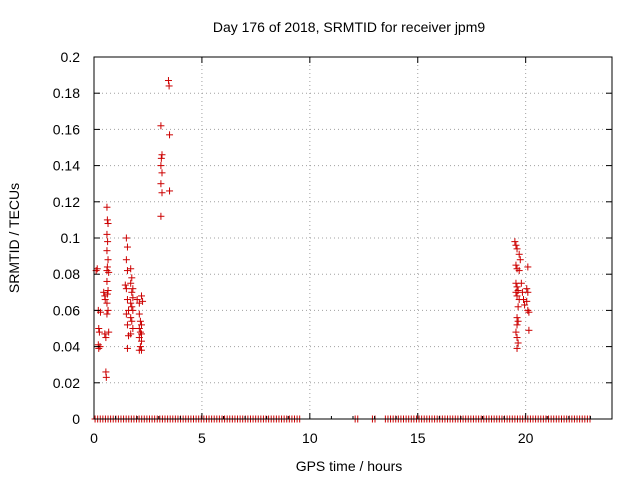 The height and width of the screenshot is (480, 640). I want to click on y-tick-label: 0.04, so click(66, 347).